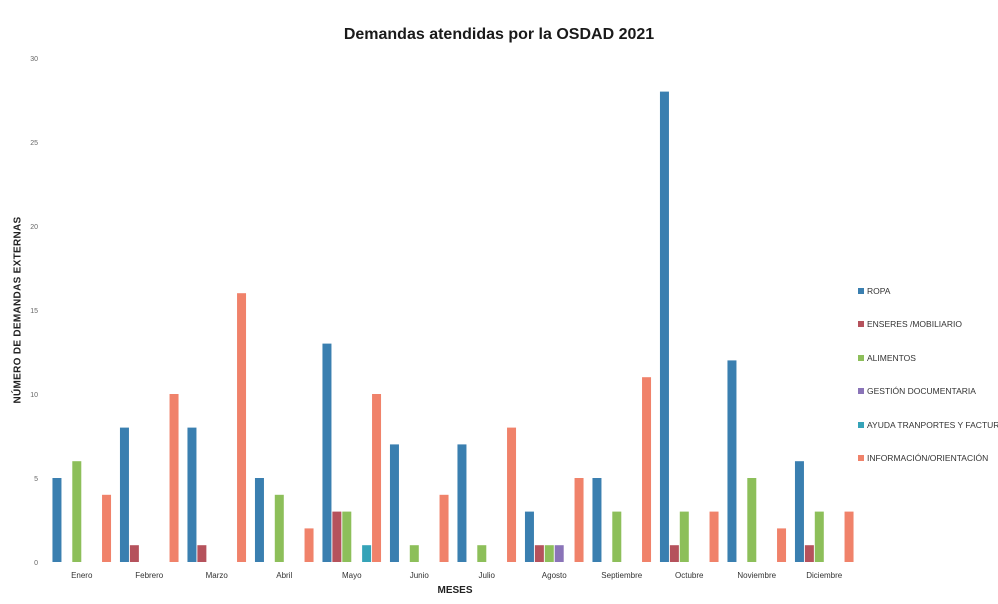 This screenshot has height=604, width=998. I want to click on x-tick-label: Agosto, so click(554, 575).